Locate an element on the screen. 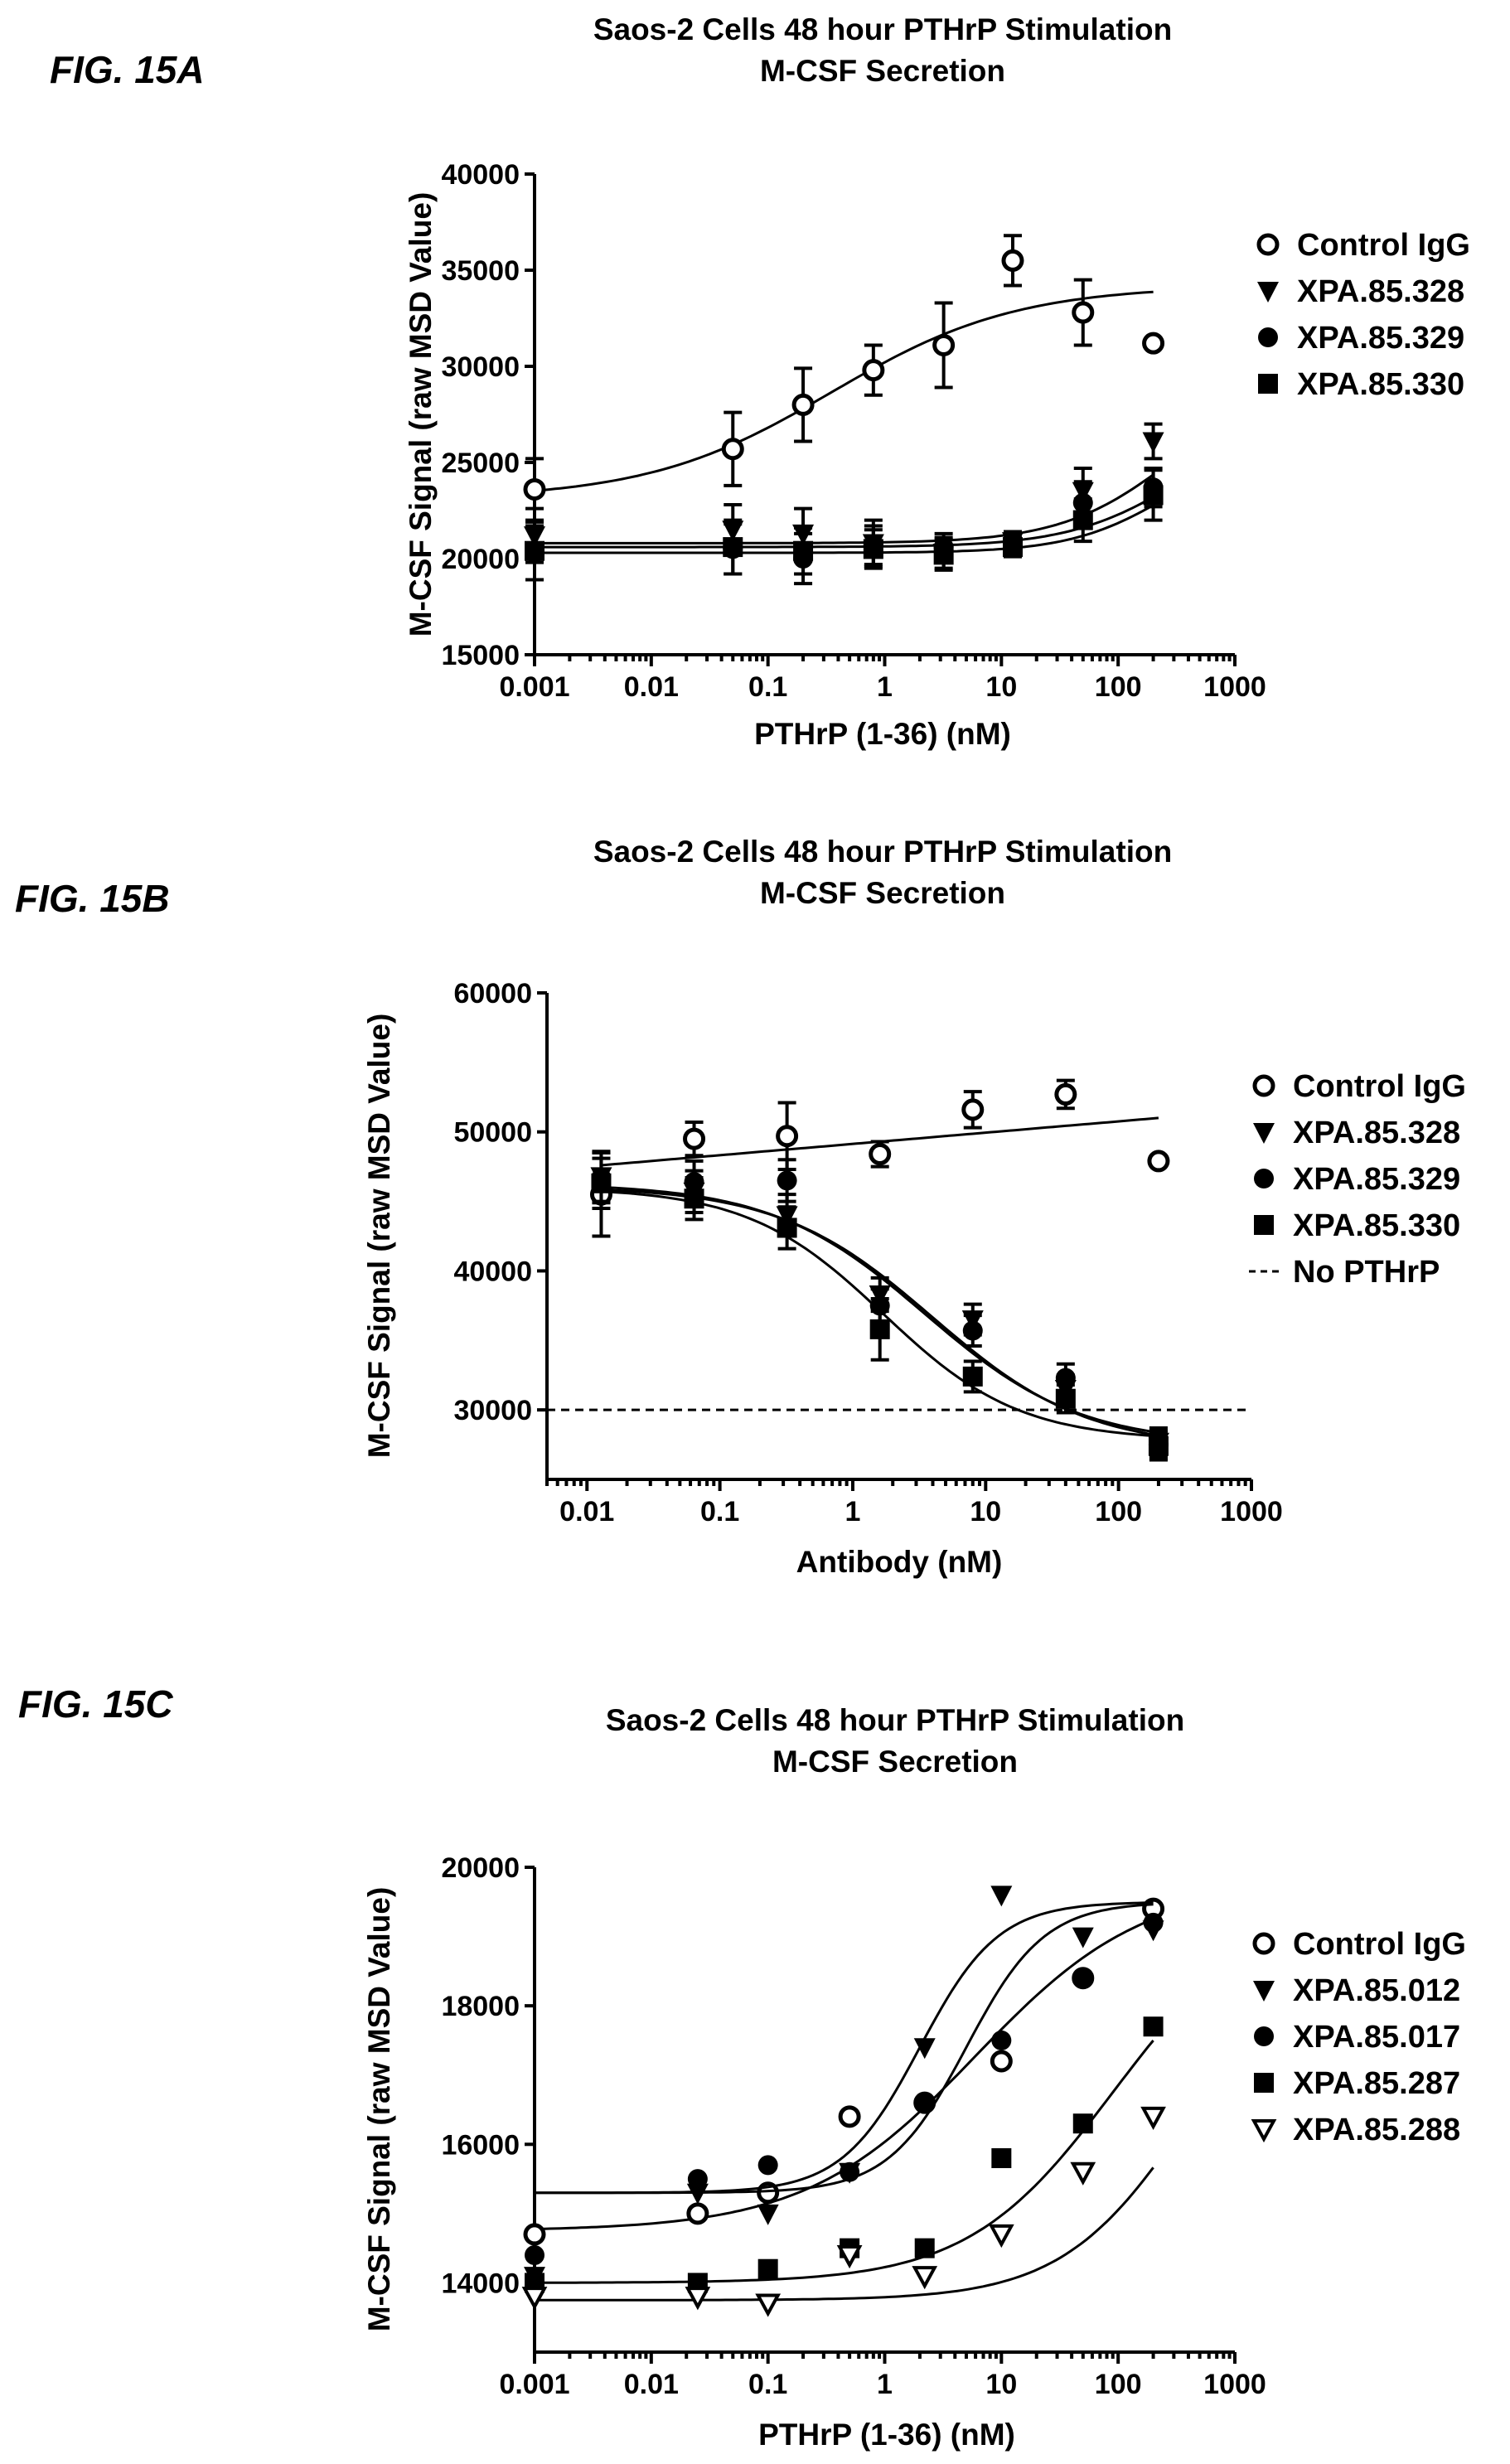 This screenshot has width=1510, height=2464. figure-label: FIG. 15A is located at coordinates (127, 69).